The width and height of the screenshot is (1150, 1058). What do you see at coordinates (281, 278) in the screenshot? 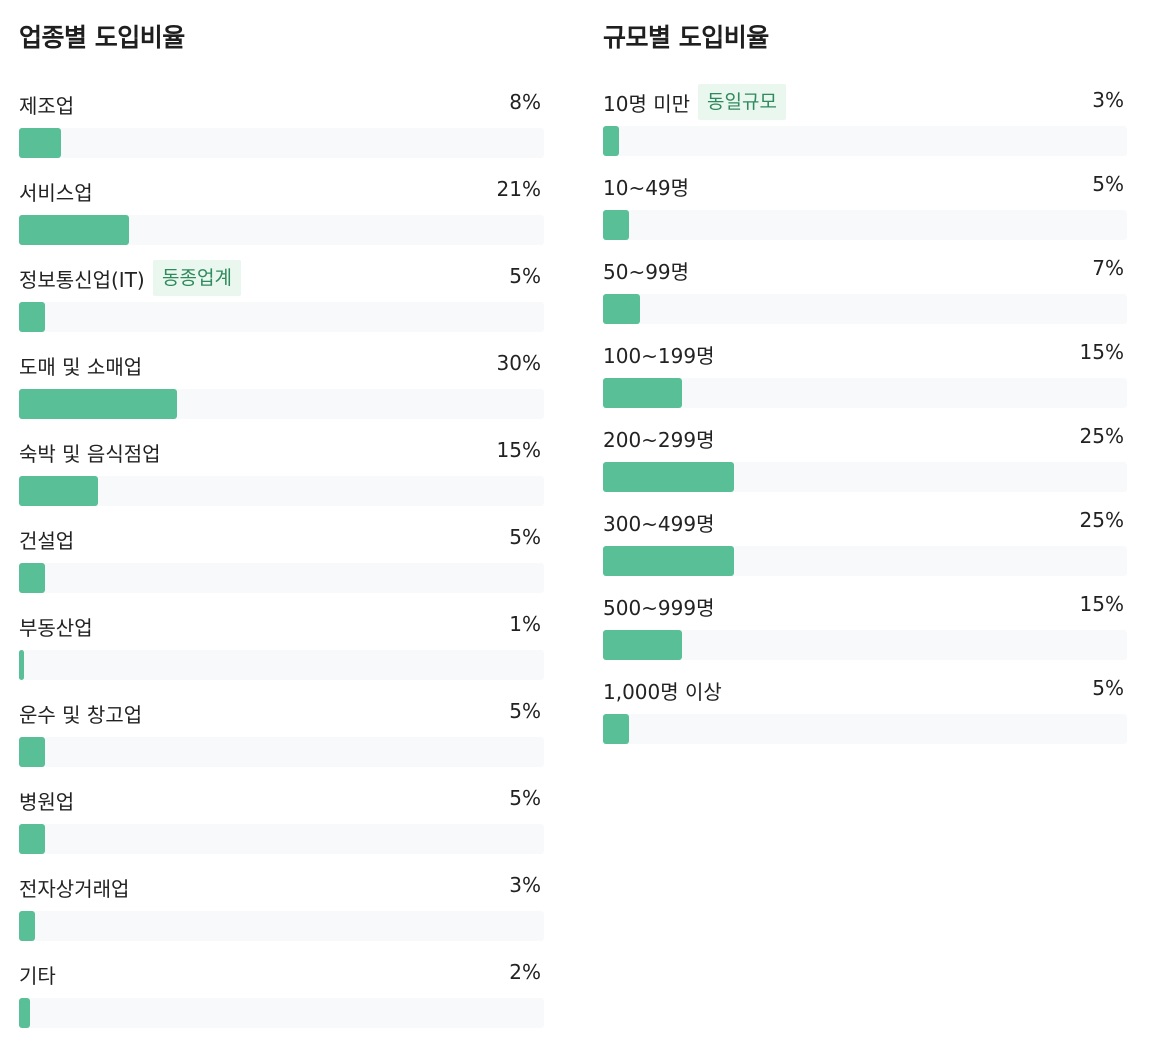
I see `industry-row-header: 정보통신업(IT) 동종업계 5%` at bounding box center [281, 278].